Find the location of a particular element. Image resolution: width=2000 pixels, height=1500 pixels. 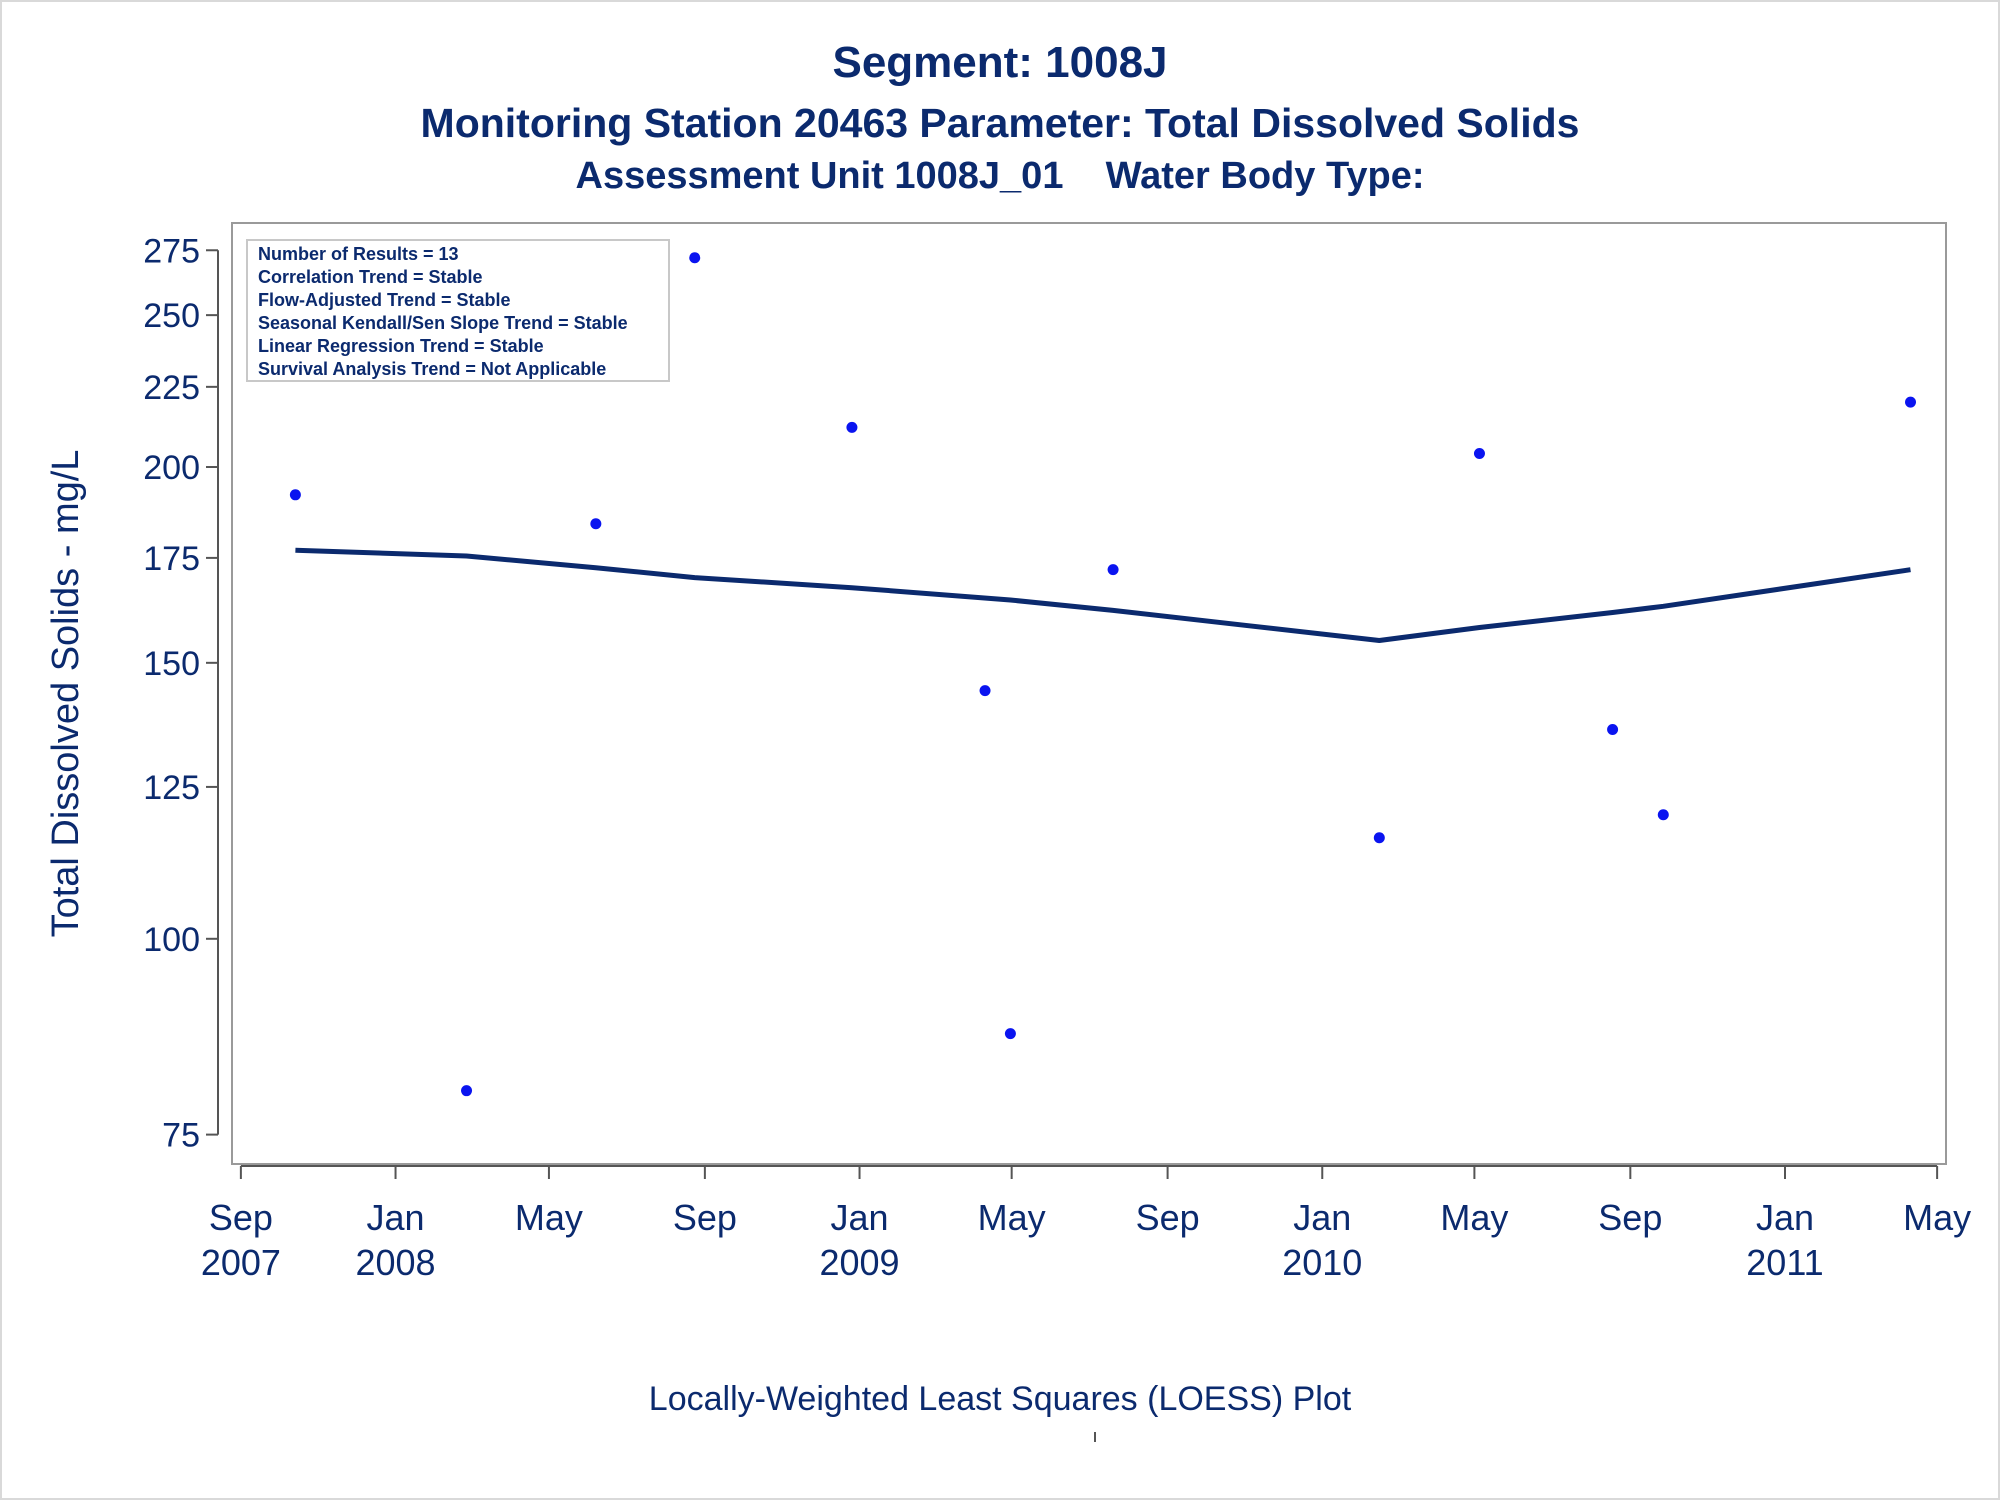

chart-title: Segment: 1008J is located at coordinates (1000, 62).